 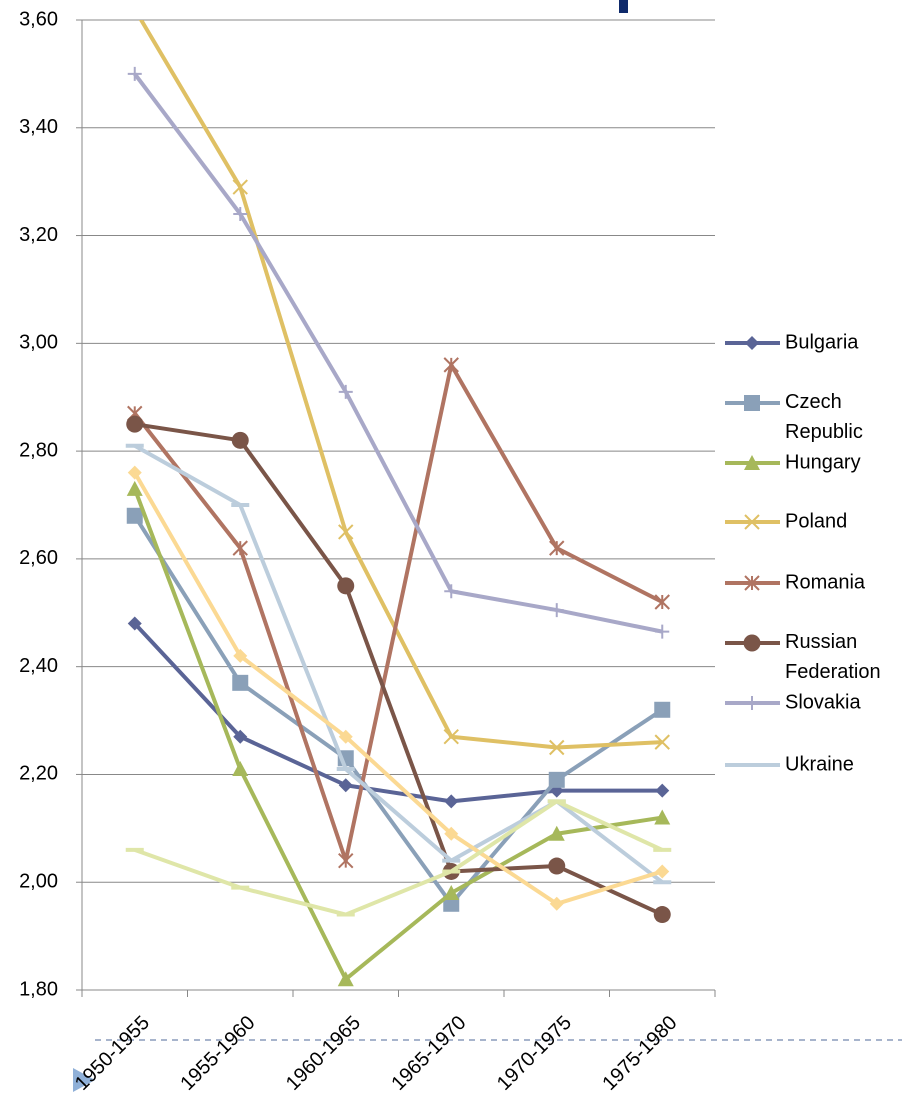 What do you see at coordinates (38, 127) in the screenshot?
I see `y-tick-label: 3,40` at bounding box center [38, 127].